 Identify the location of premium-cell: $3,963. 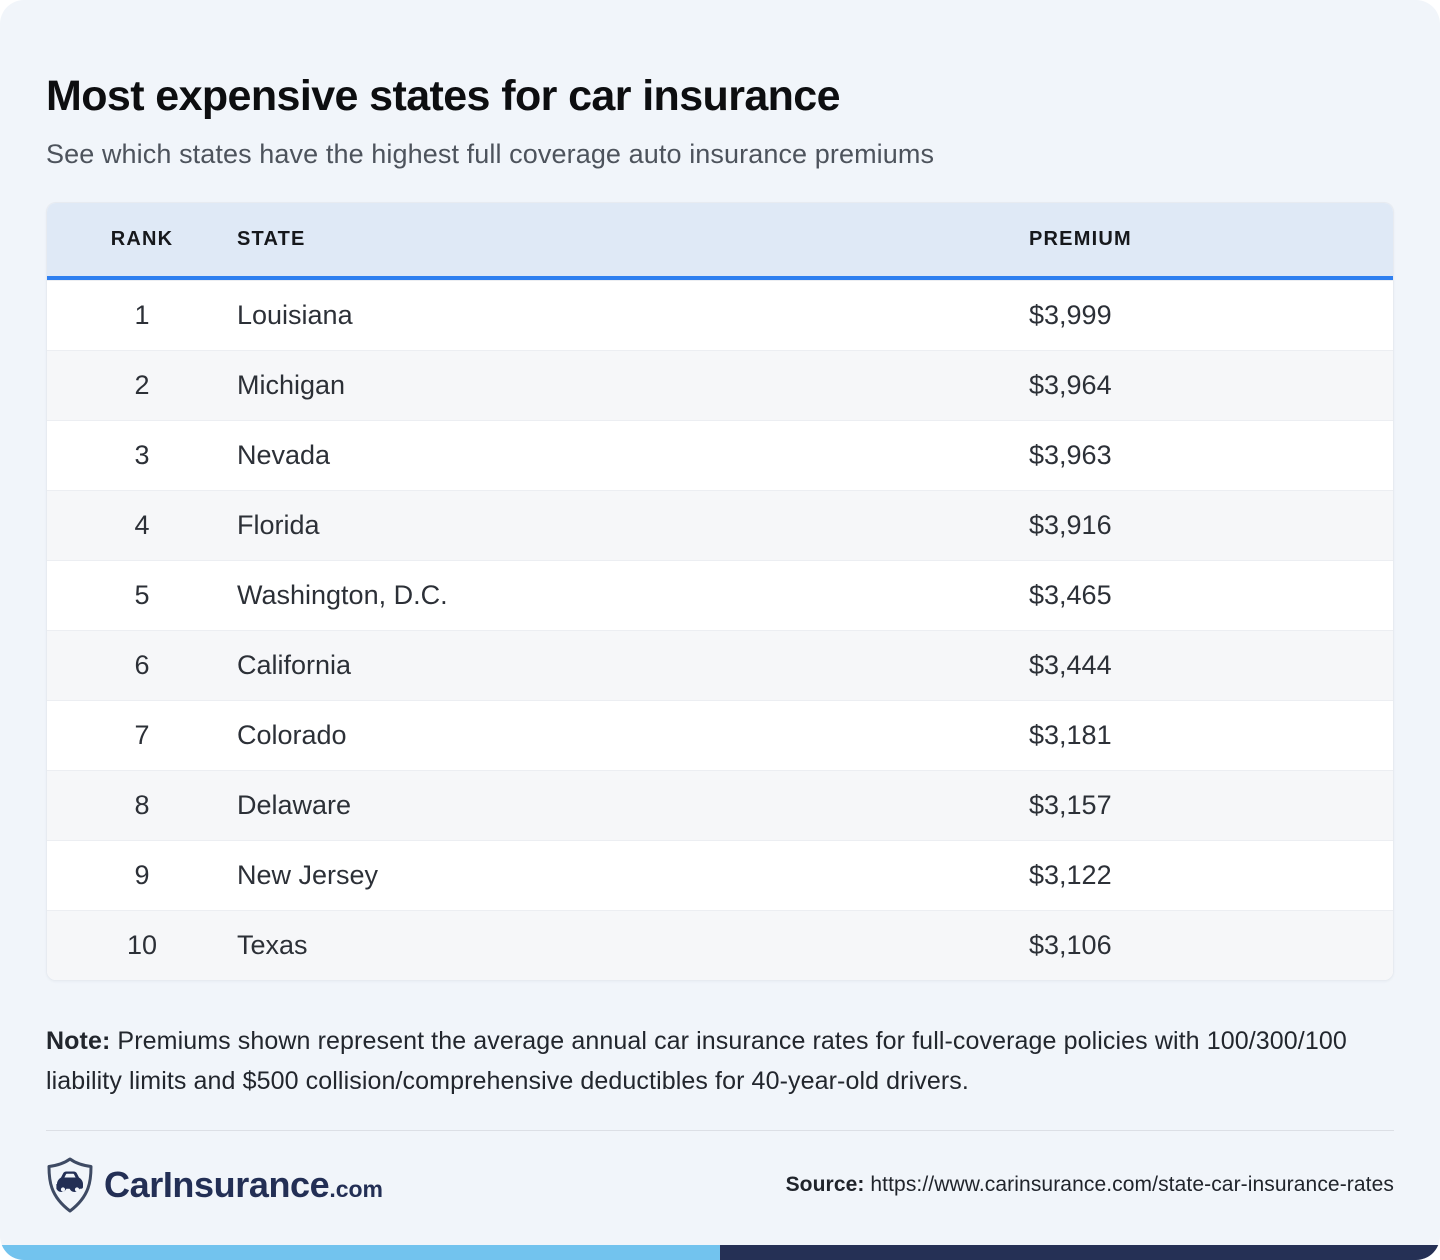
(1070, 455).